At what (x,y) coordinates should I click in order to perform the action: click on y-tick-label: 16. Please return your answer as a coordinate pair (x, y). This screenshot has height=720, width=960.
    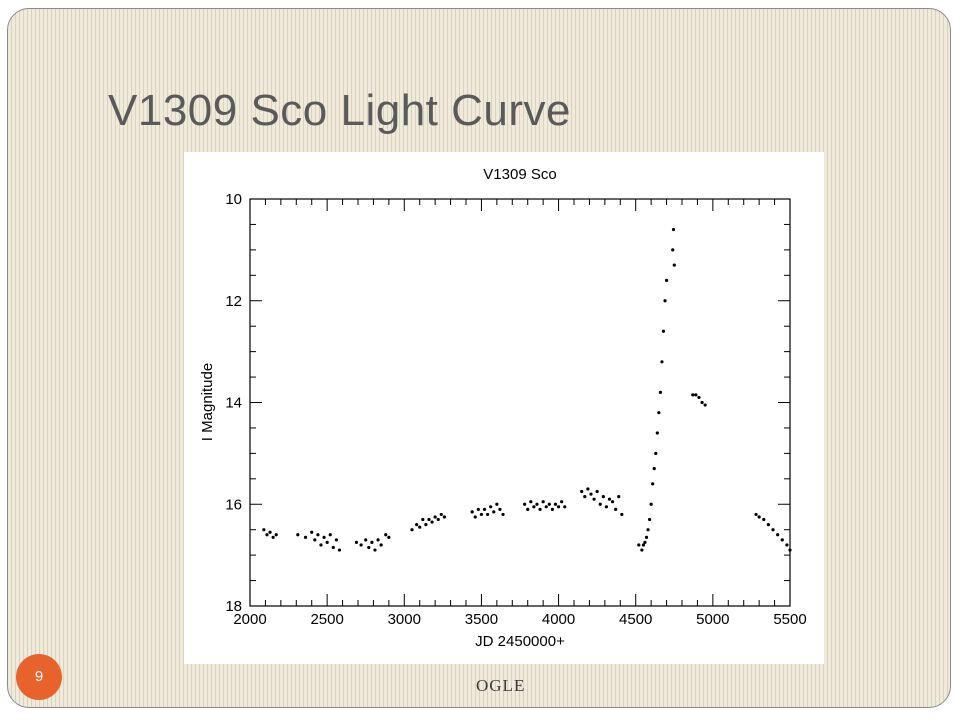
    Looking at the image, I should click on (233, 504).